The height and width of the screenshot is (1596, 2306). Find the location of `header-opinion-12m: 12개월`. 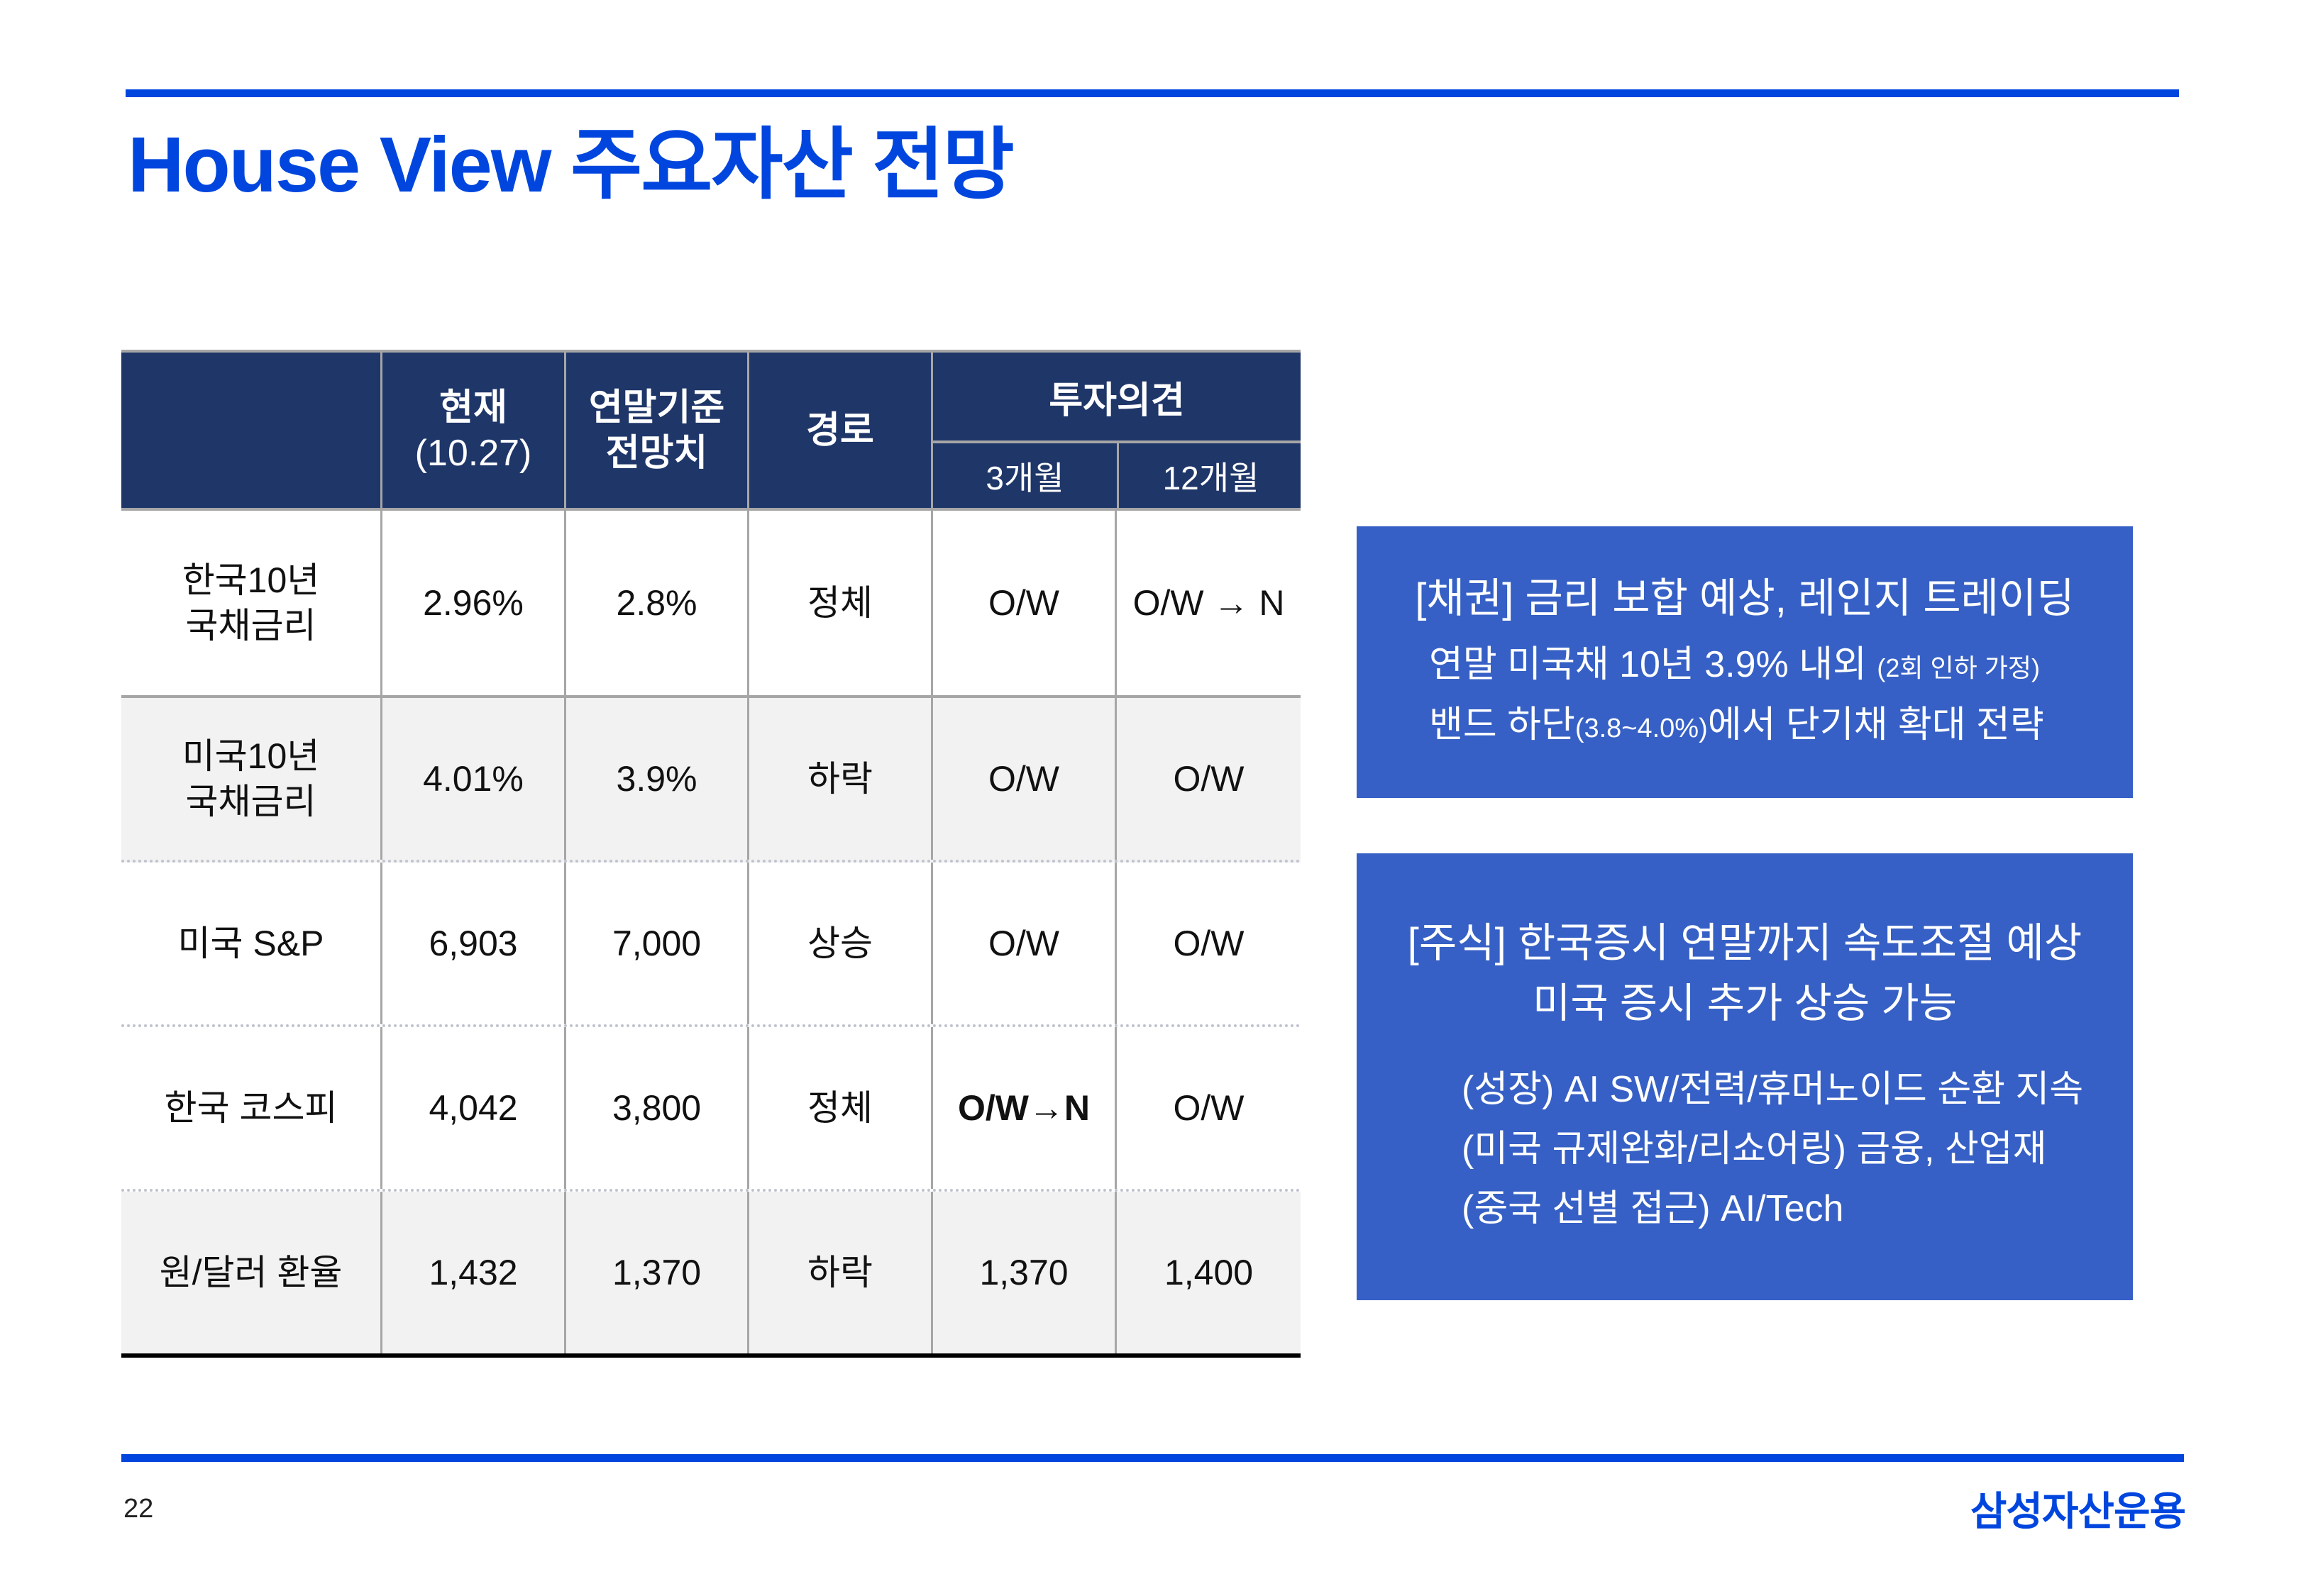

header-opinion-12m: 12개월 is located at coordinates (1210, 476).